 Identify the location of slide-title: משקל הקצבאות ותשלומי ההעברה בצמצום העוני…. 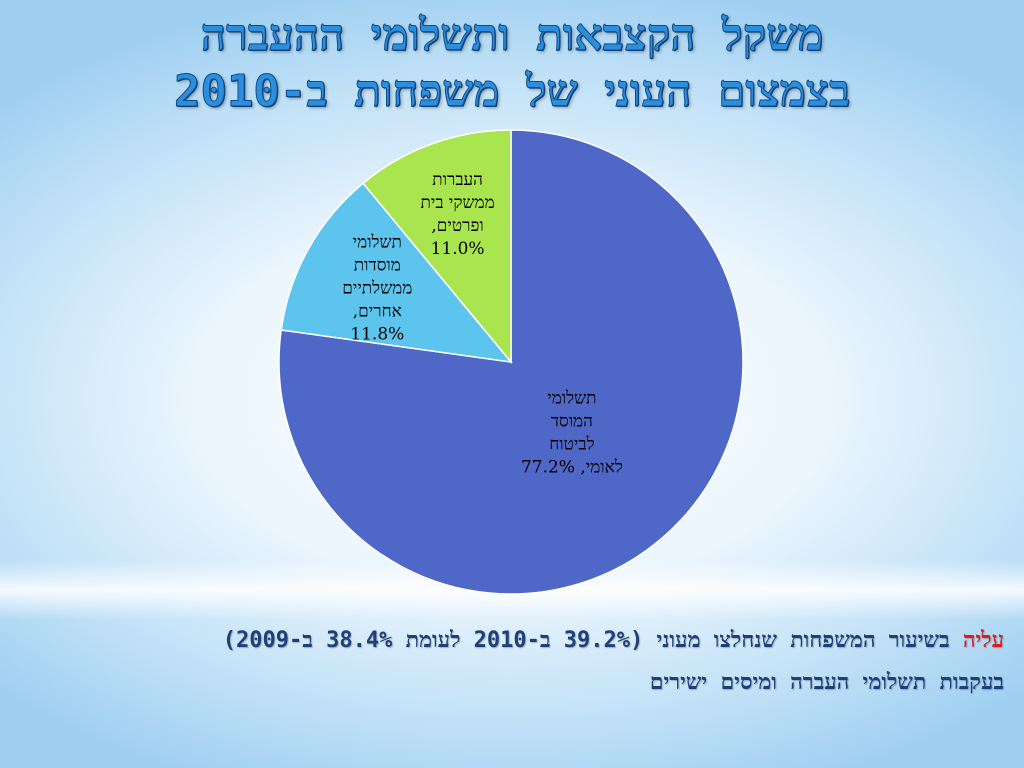
(512, 64).